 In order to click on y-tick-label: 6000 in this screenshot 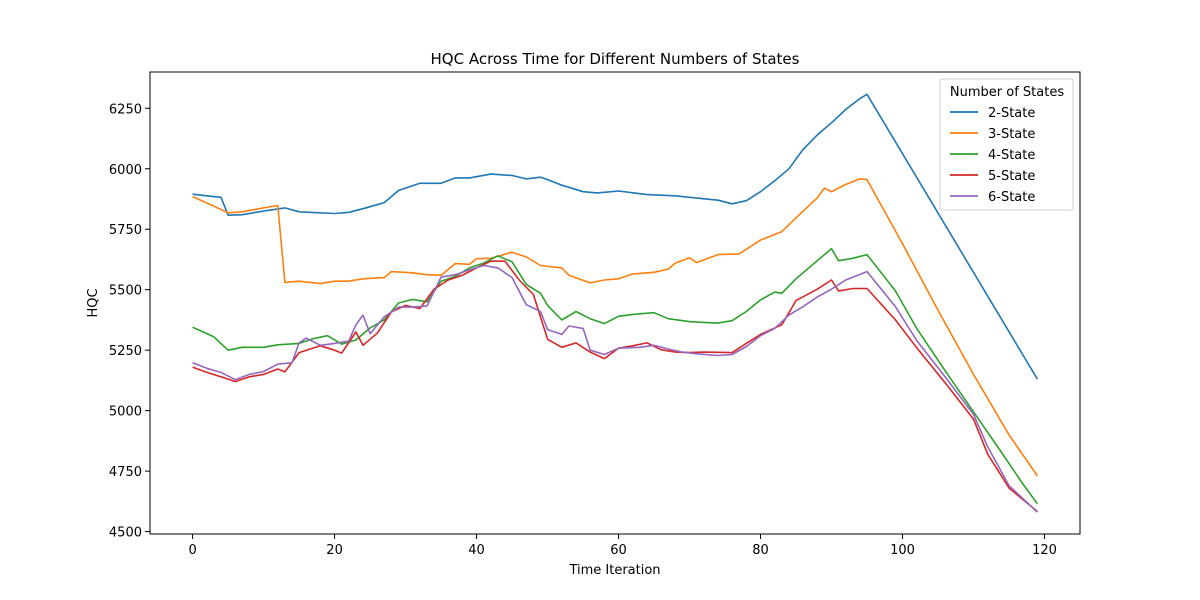, I will do `click(125, 170)`.